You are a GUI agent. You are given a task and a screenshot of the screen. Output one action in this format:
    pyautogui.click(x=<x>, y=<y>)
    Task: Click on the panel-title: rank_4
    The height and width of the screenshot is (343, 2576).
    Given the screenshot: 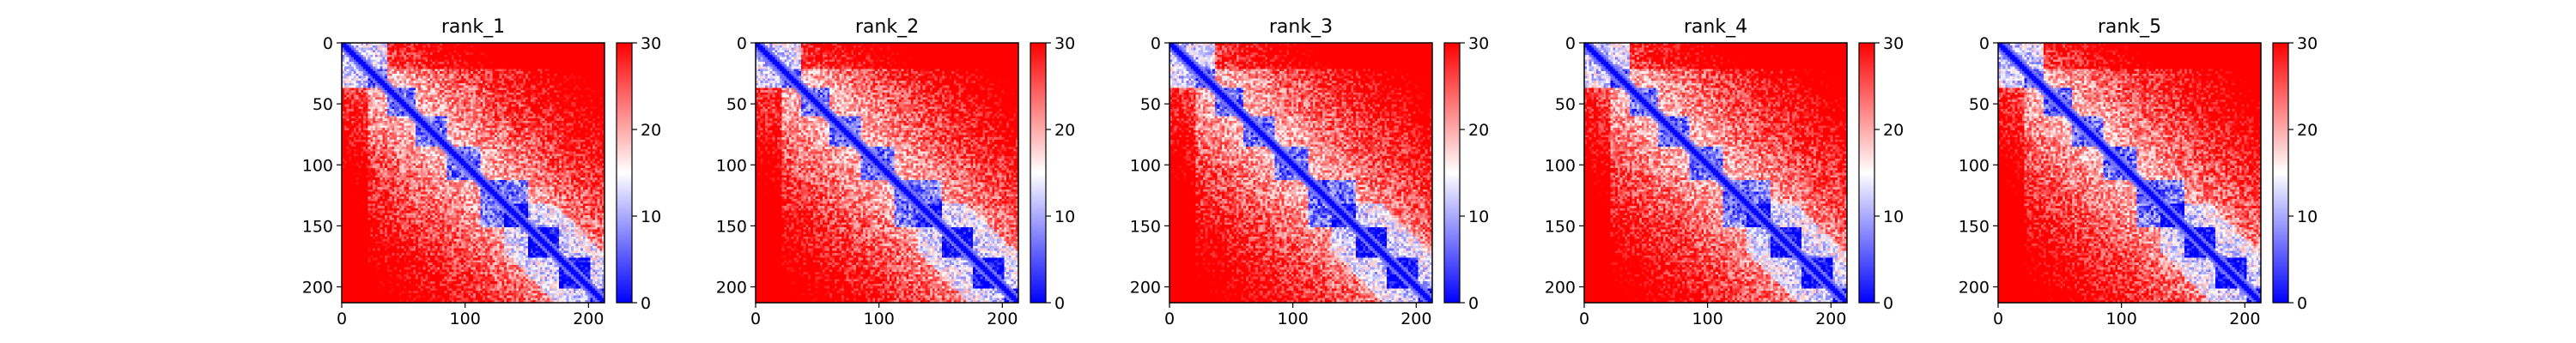 What is the action you would take?
    pyautogui.click(x=1715, y=27)
    